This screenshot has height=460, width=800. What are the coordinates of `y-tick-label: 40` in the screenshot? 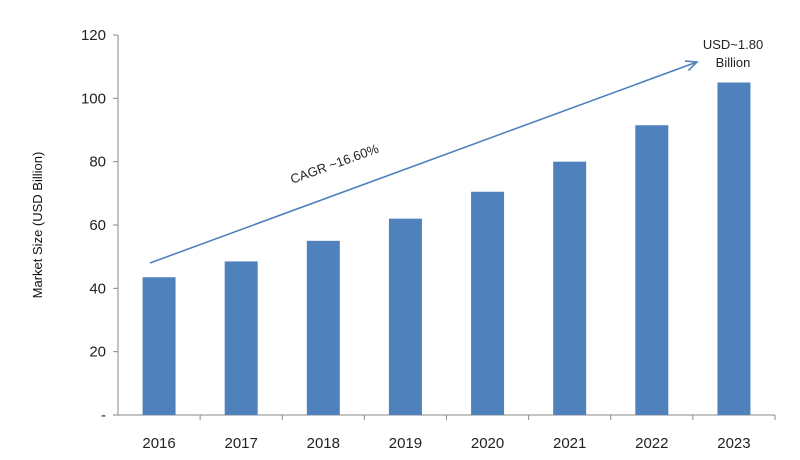 It's located at (97, 288).